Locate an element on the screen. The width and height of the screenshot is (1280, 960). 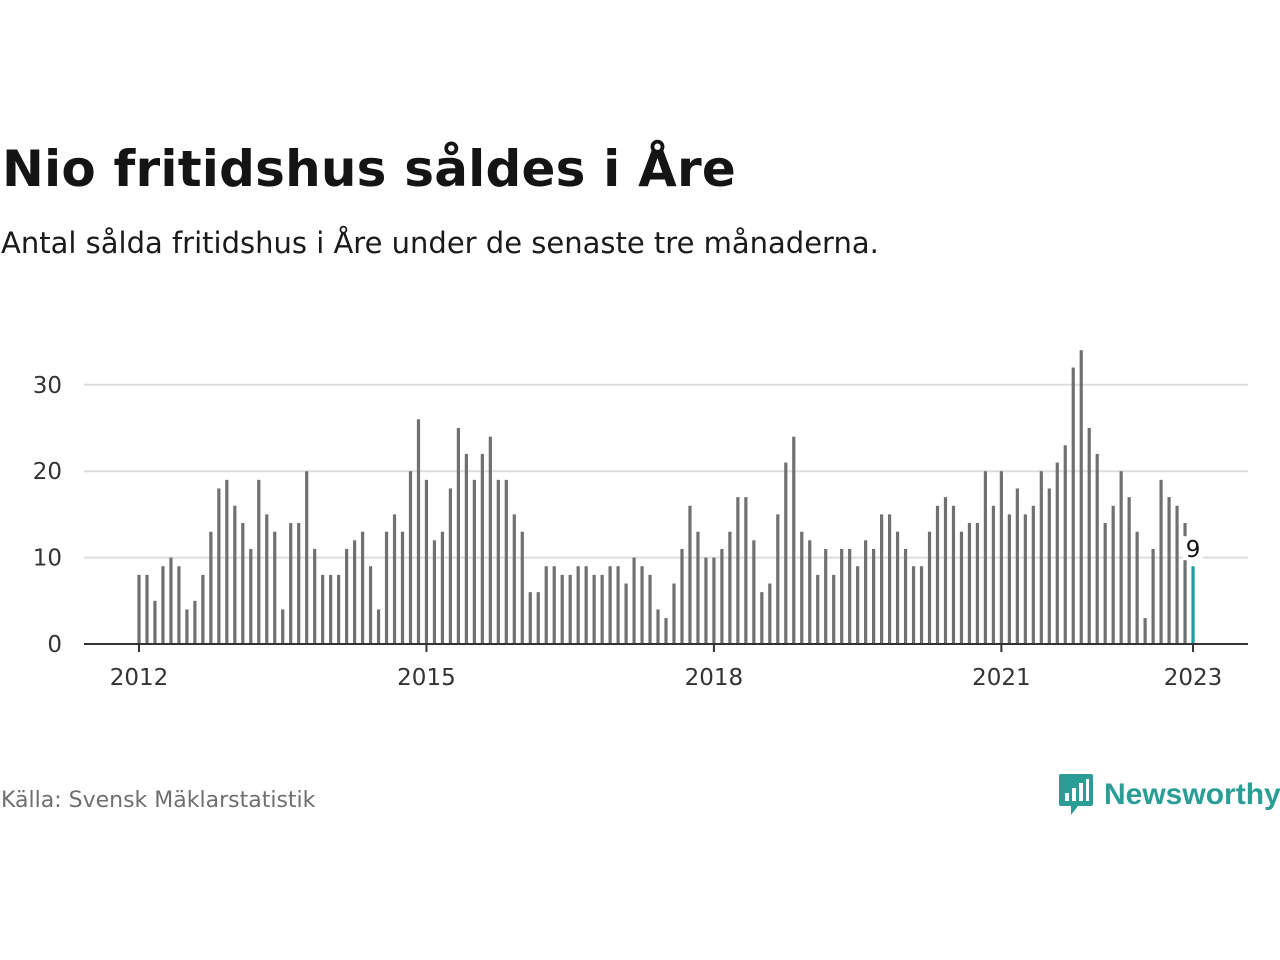
annotations: 9 is located at coordinates (1193, 549).